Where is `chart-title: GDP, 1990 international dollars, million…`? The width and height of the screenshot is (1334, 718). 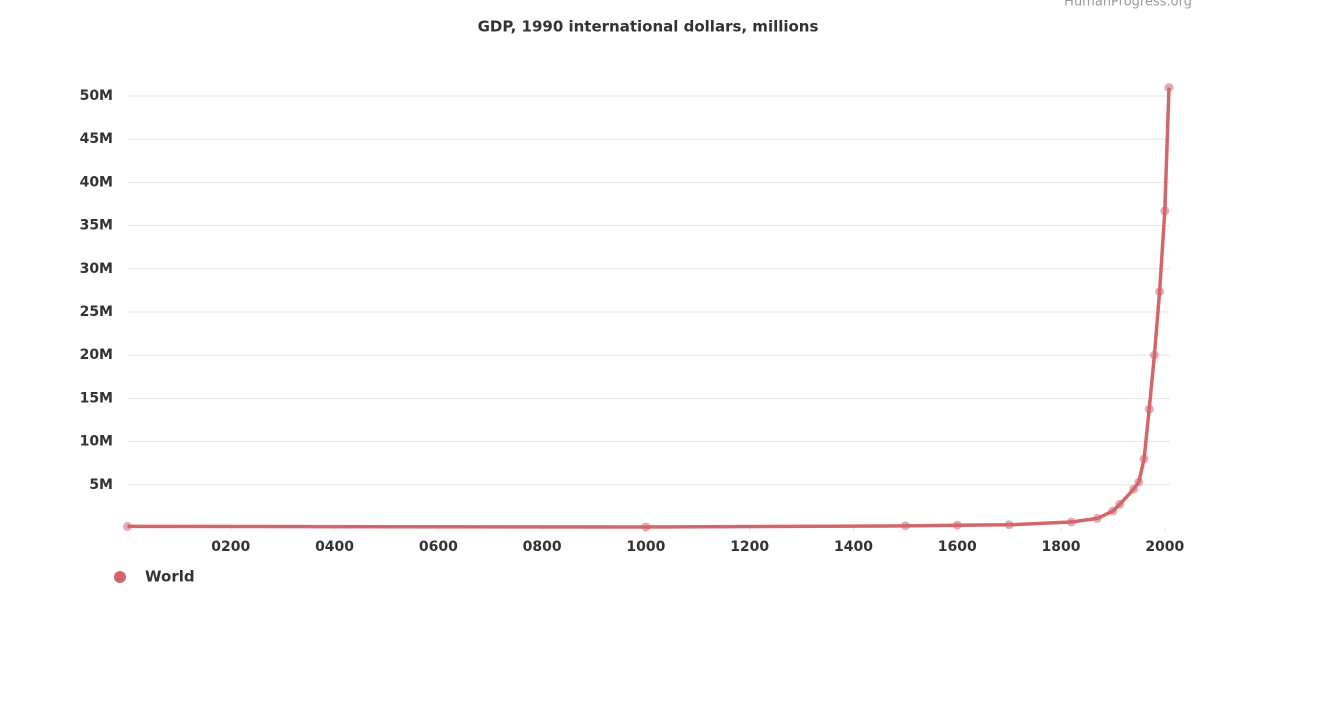
chart-title: GDP, 1990 international dollars, million… is located at coordinates (648, 27).